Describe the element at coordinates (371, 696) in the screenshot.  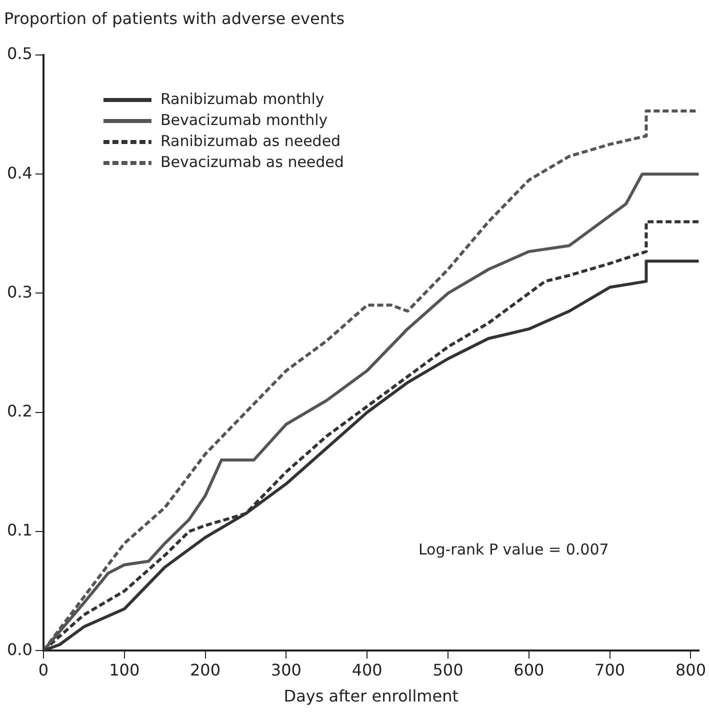
I see `x-axis-title: Days after enrollment` at that location.